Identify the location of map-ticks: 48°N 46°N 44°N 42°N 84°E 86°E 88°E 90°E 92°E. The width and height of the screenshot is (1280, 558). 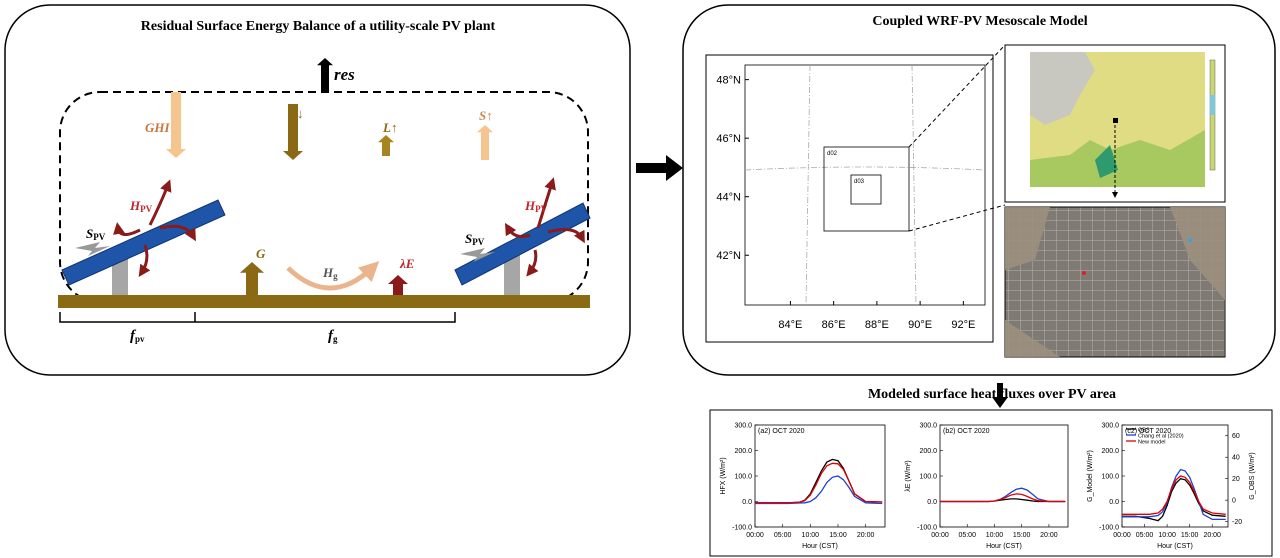
(845, 203).